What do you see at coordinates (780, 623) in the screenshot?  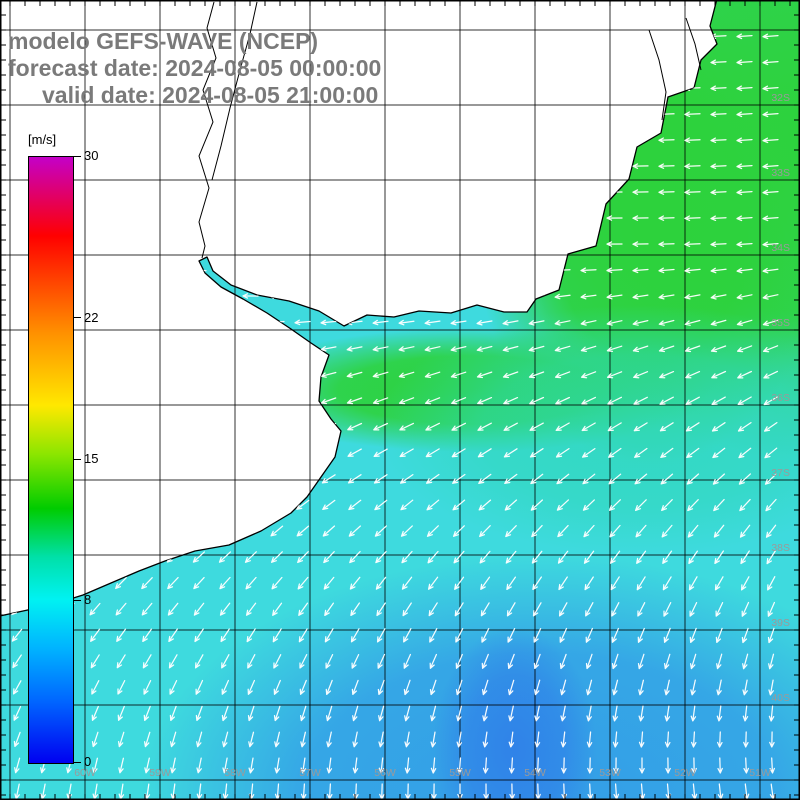 I see `lat-label: 39S` at bounding box center [780, 623].